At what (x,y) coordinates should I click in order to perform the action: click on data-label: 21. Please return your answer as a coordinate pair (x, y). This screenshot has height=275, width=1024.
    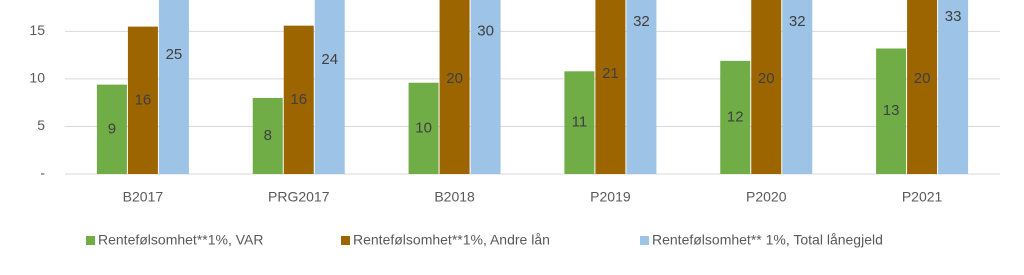
    Looking at the image, I should click on (610, 73).